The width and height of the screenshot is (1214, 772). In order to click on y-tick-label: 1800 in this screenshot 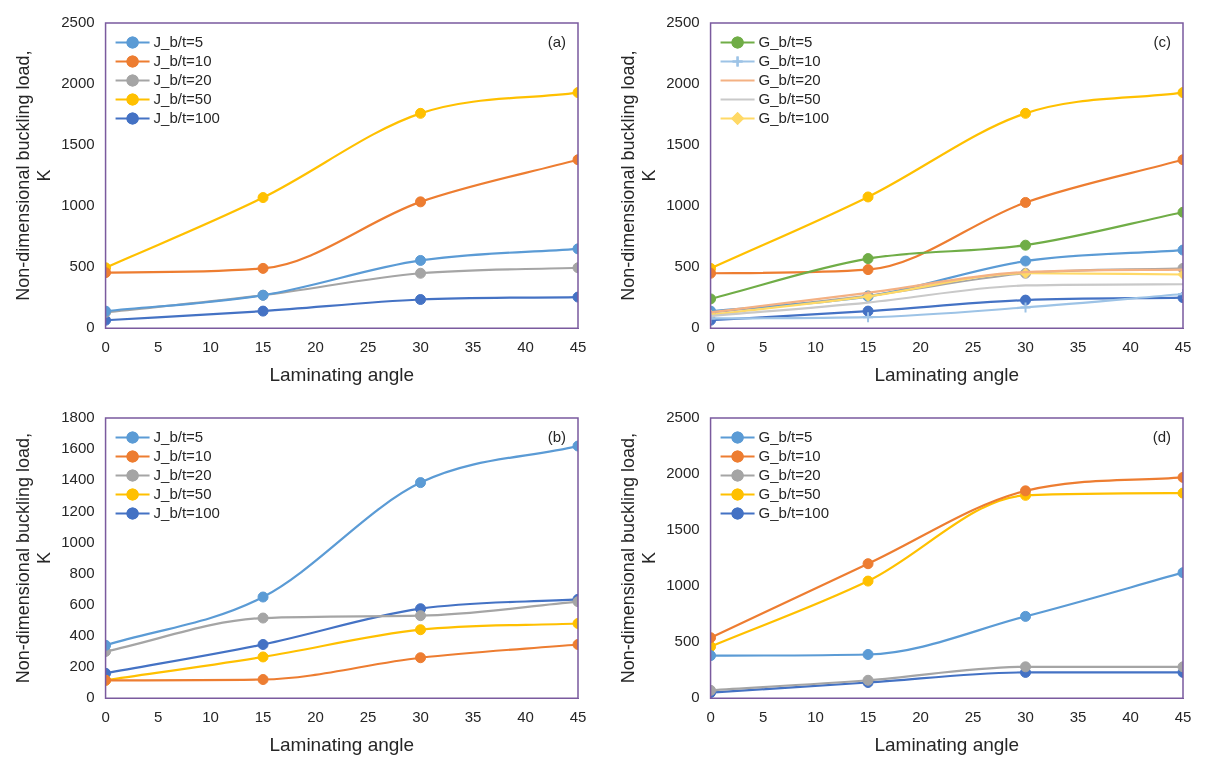, I will do `click(78, 417)`.